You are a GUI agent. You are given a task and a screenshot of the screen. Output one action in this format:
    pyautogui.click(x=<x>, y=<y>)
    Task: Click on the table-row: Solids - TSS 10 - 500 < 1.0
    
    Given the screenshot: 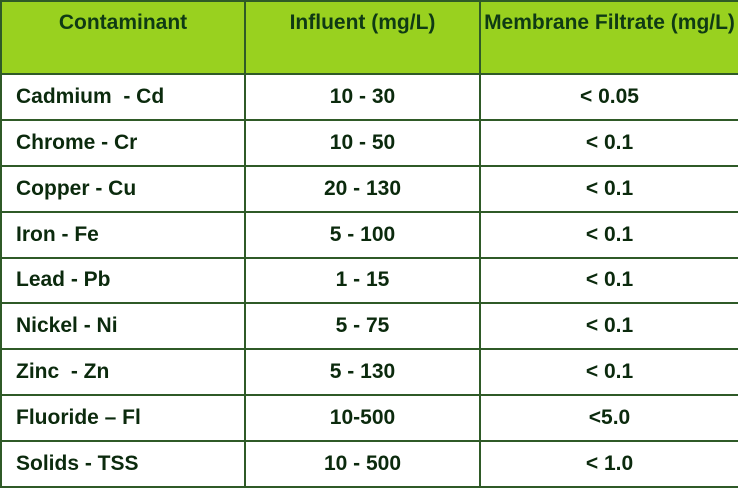 What is the action you would take?
    pyautogui.click(x=369, y=464)
    